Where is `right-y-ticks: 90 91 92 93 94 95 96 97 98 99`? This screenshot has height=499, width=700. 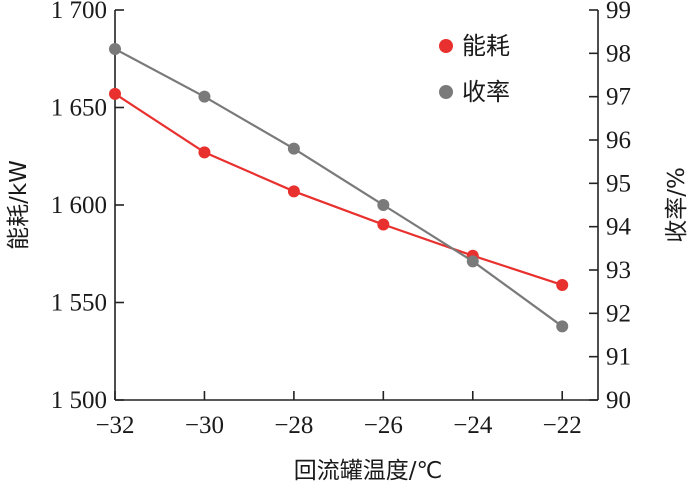 right-y-ticks: 90 91 92 93 94 95 96 97 98 99 is located at coordinates (610, 207).